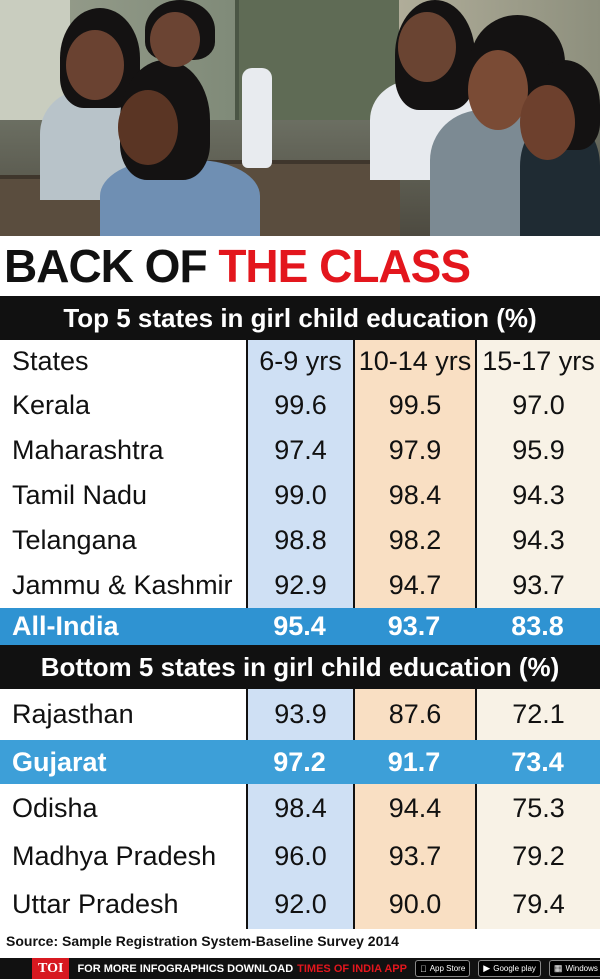 The image size is (600, 979). I want to click on google-play-badge: ▶ Google play, so click(509, 968).